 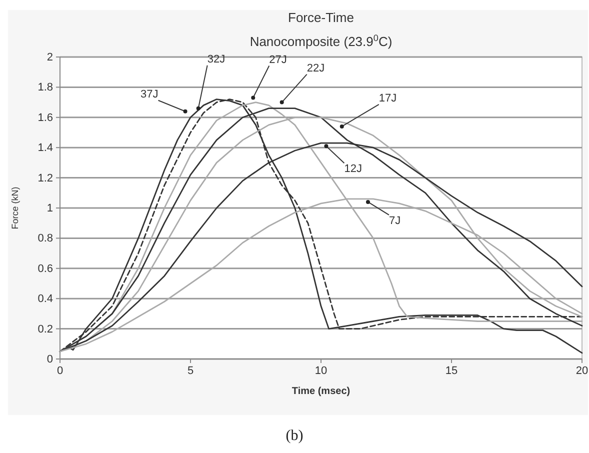 What do you see at coordinates (45, 329) in the screenshot?
I see `y-tick-label: 0.2` at bounding box center [45, 329].